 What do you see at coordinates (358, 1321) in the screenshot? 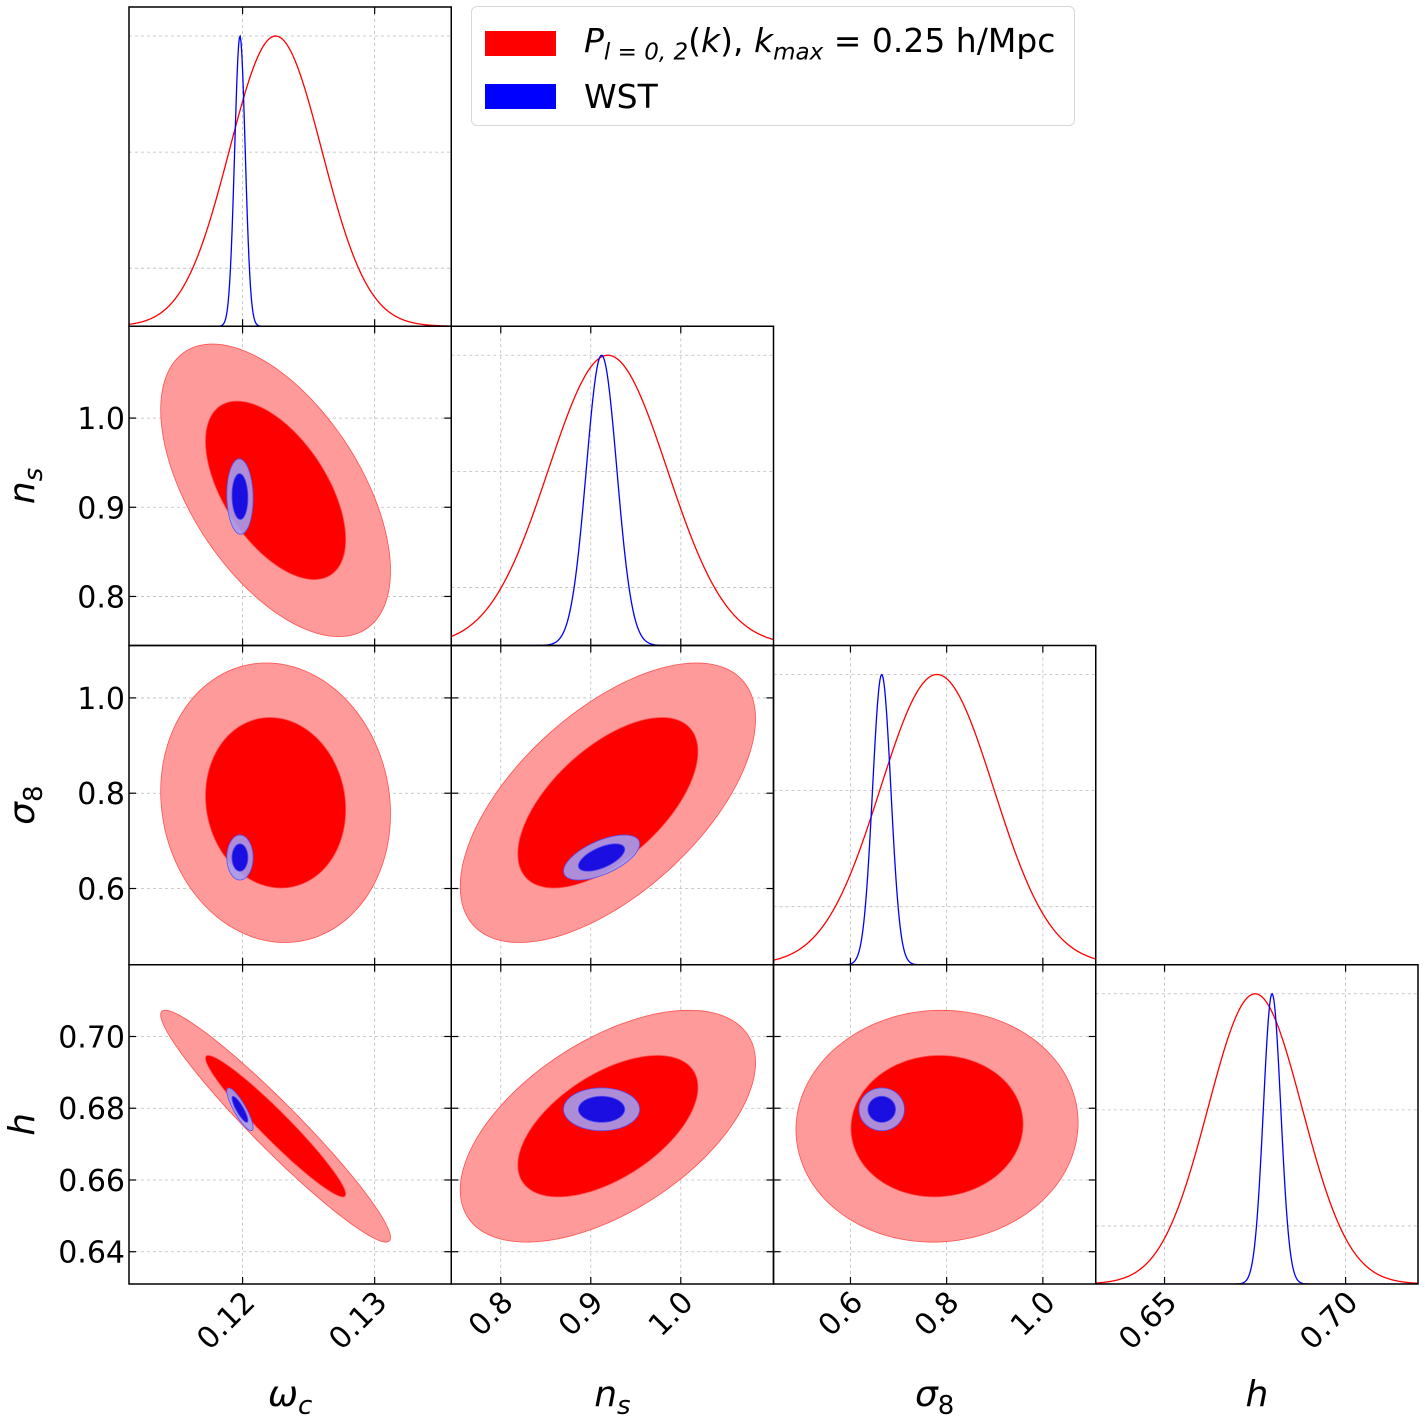
I see `x-tick-label: 0.13` at bounding box center [358, 1321].